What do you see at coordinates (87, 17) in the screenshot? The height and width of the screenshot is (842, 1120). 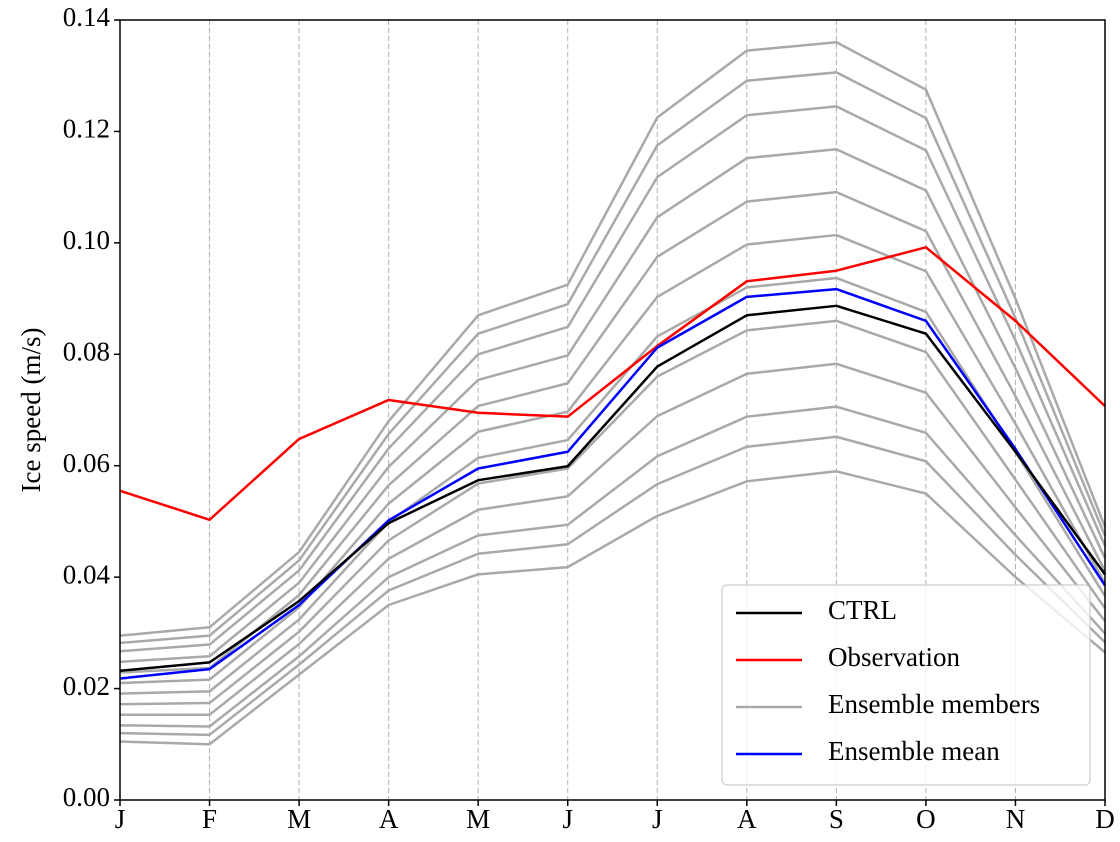 I see `y-tick-label: 0.14` at bounding box center [87, 17].